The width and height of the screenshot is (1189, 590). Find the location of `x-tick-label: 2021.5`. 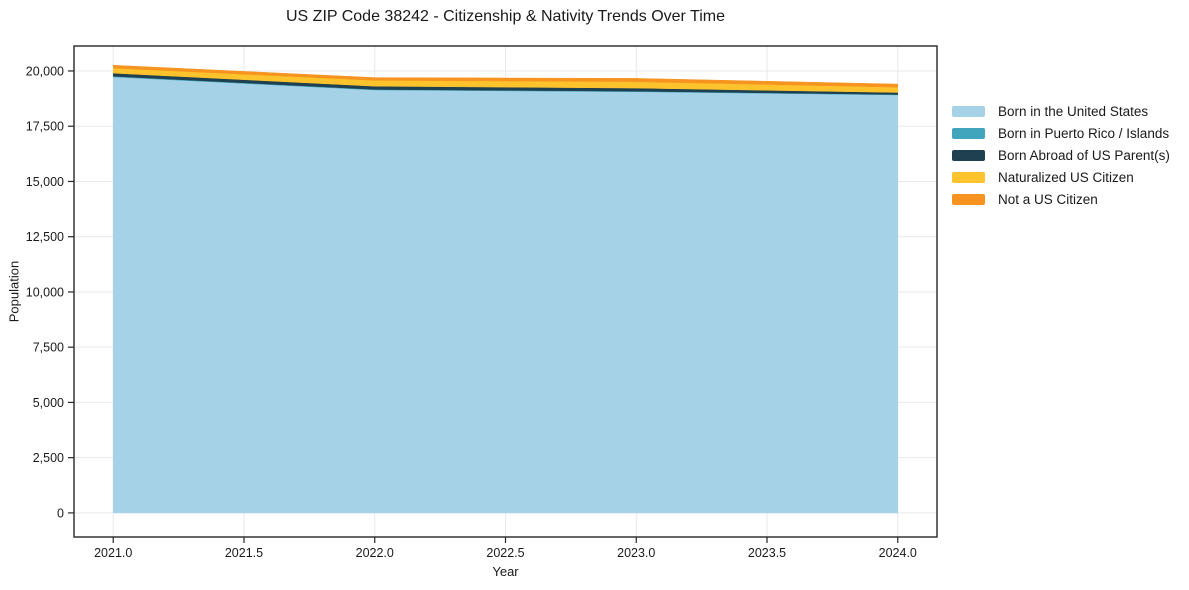

x-tick-label: 2021.5 is located at coordinates (244, 553).